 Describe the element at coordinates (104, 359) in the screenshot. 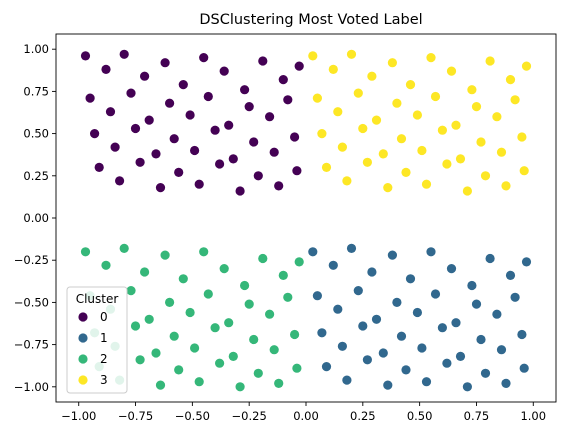

I see `legend-label-cluster-2: 2` at that location.